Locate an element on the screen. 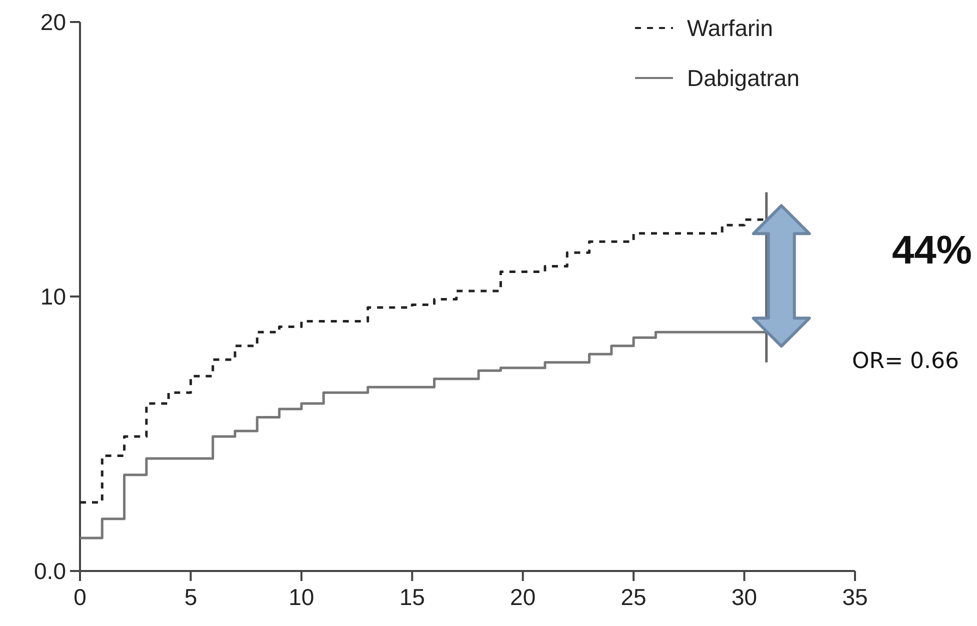 The width and height of the screenshot is (977, 626). x-tick-label: 25 is located at coordinates (633, 597).